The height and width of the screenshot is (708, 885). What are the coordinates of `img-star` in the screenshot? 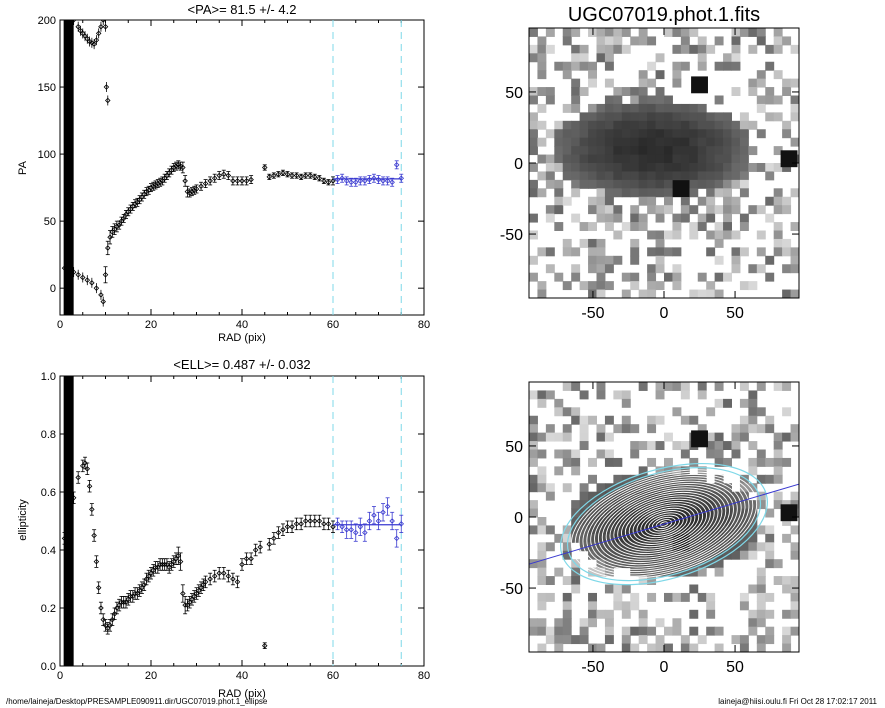 It's located at (699, 85).